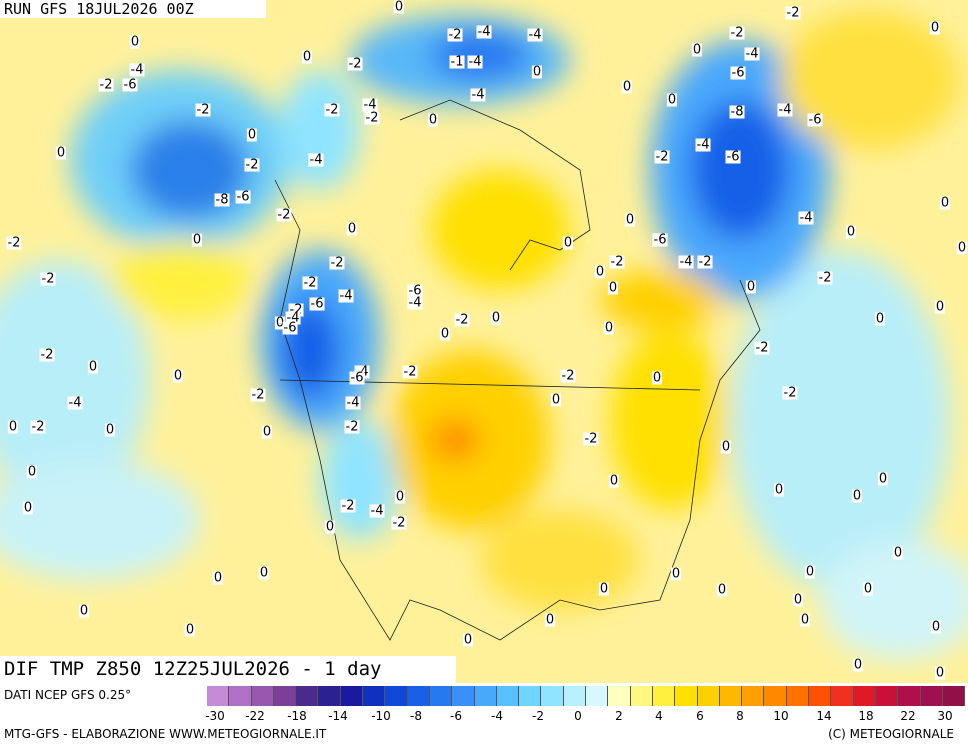 The height and width of the screenshot is (745, 968). I want to click on color-bar-tick: 10, so click(781, 716).